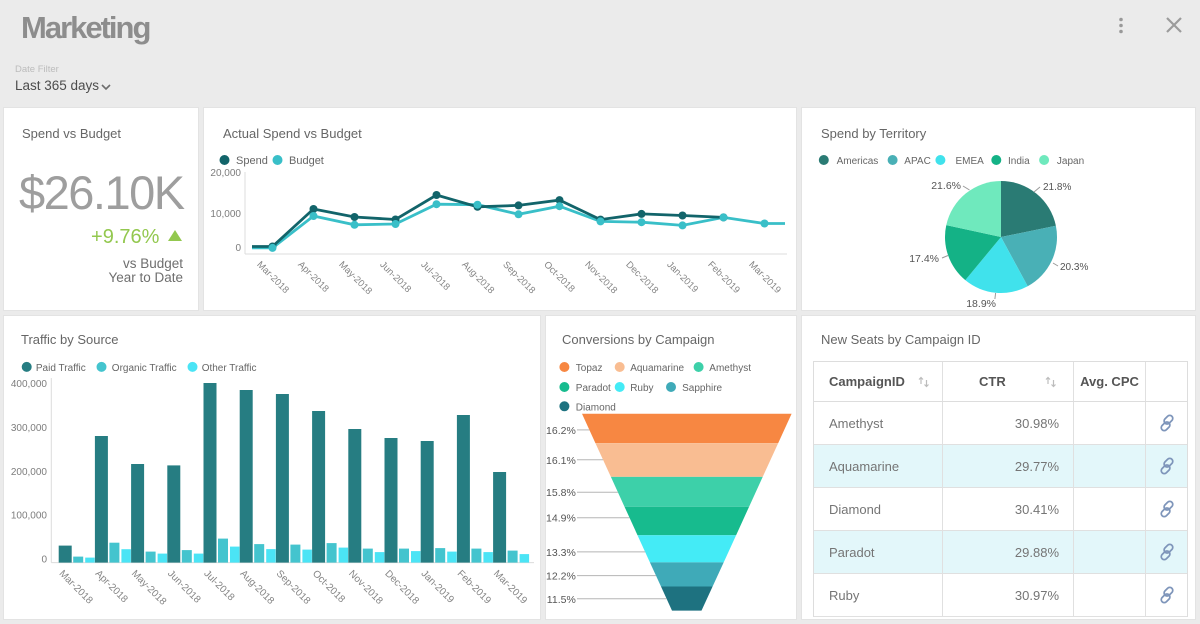 The width and height of the screenshot is (1200, 624). I want to click on svg-text: 13.3%, so click(561, 553).